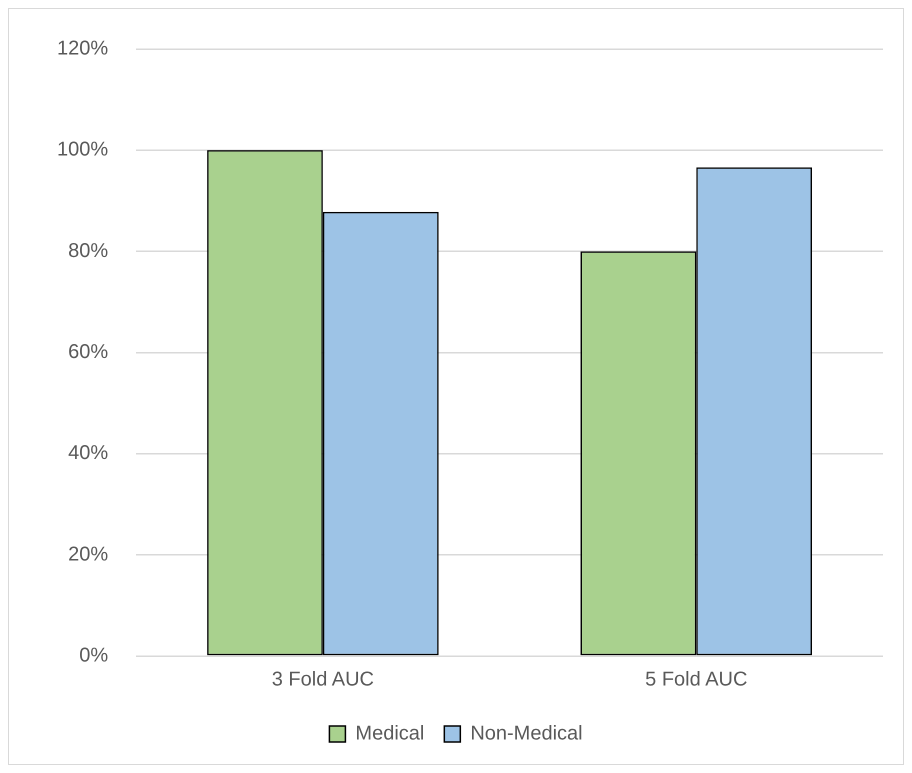  What do you see at coordinates (82, 49) in the screenshot?
I see `y-tick-label: 120%` at bounding box center [82, 49].